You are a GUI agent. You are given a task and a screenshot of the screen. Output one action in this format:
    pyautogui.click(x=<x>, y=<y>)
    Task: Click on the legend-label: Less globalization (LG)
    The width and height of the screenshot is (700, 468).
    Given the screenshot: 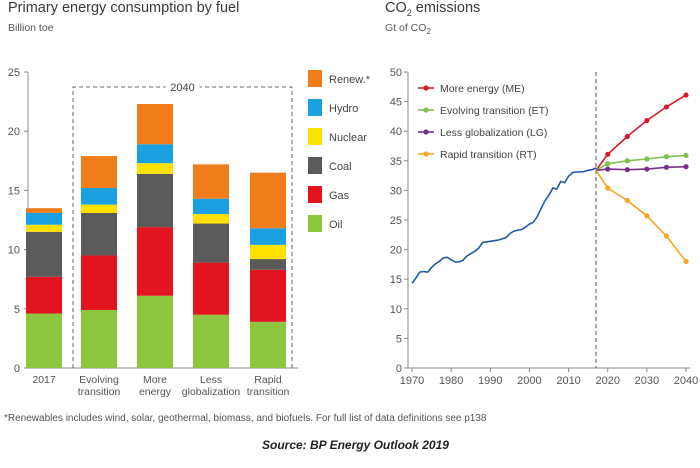 What is the action you would take?
    pyautogui.click(x=493, y=133)
    